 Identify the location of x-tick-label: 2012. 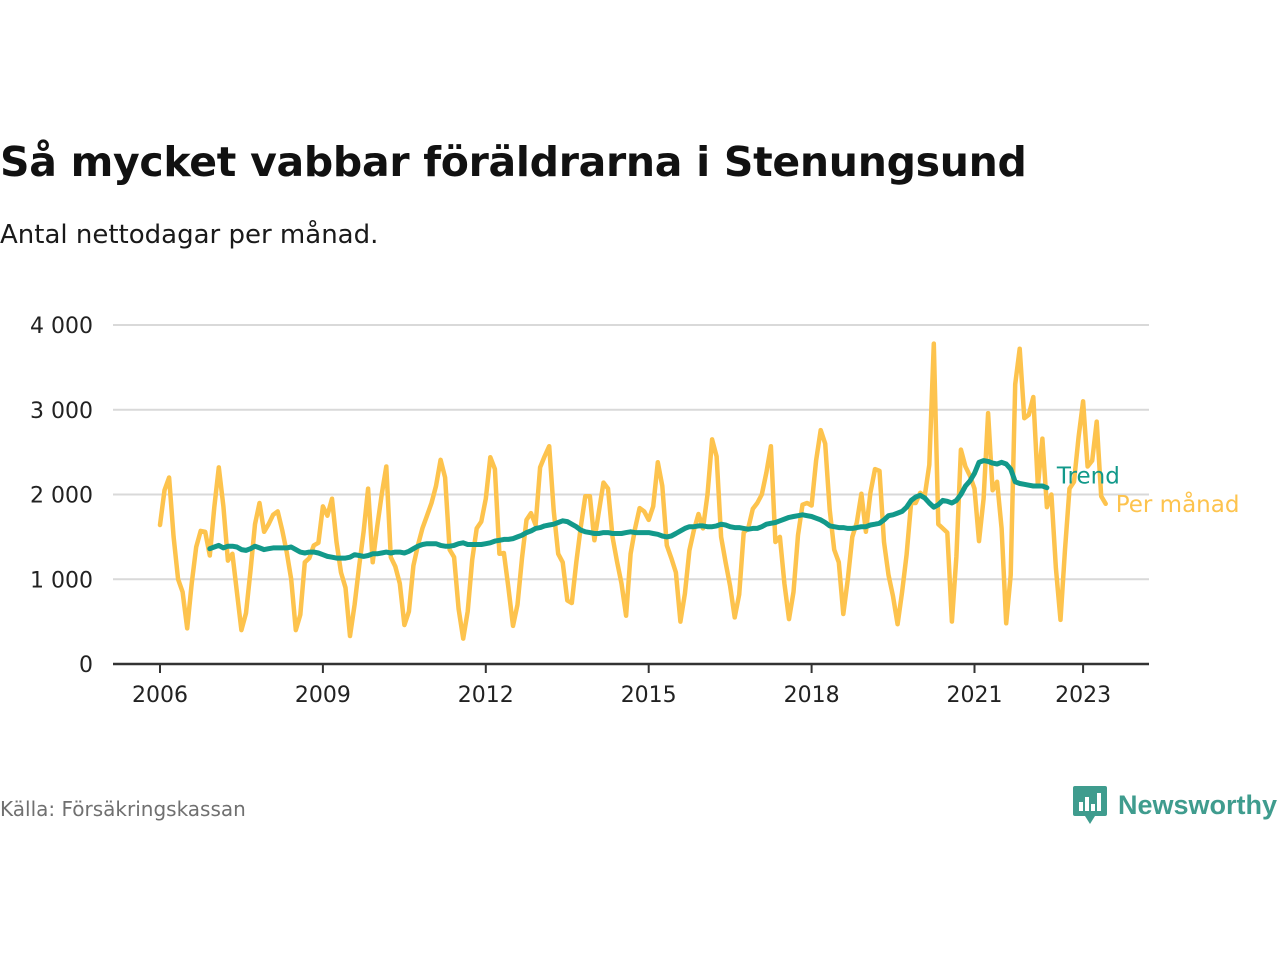
(486, 695).